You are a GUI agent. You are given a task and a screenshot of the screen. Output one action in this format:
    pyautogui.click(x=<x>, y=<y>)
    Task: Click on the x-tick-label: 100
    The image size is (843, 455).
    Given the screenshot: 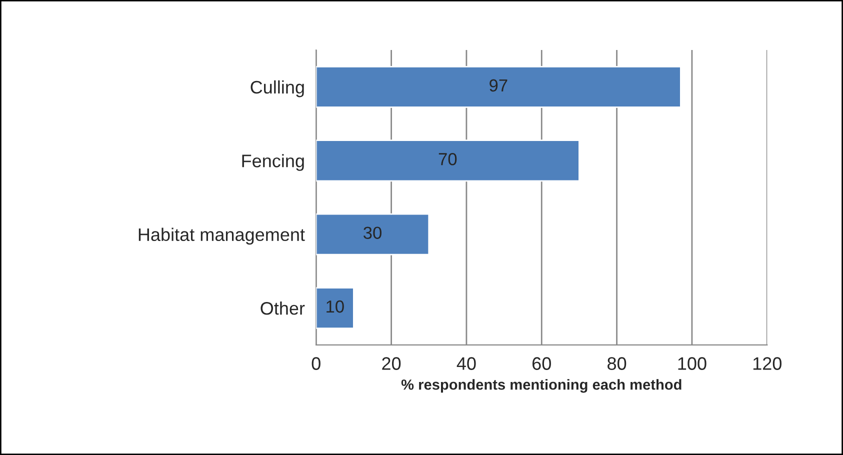 What is the action you would take?
    pyautogui.click(x=692, y=363)
    